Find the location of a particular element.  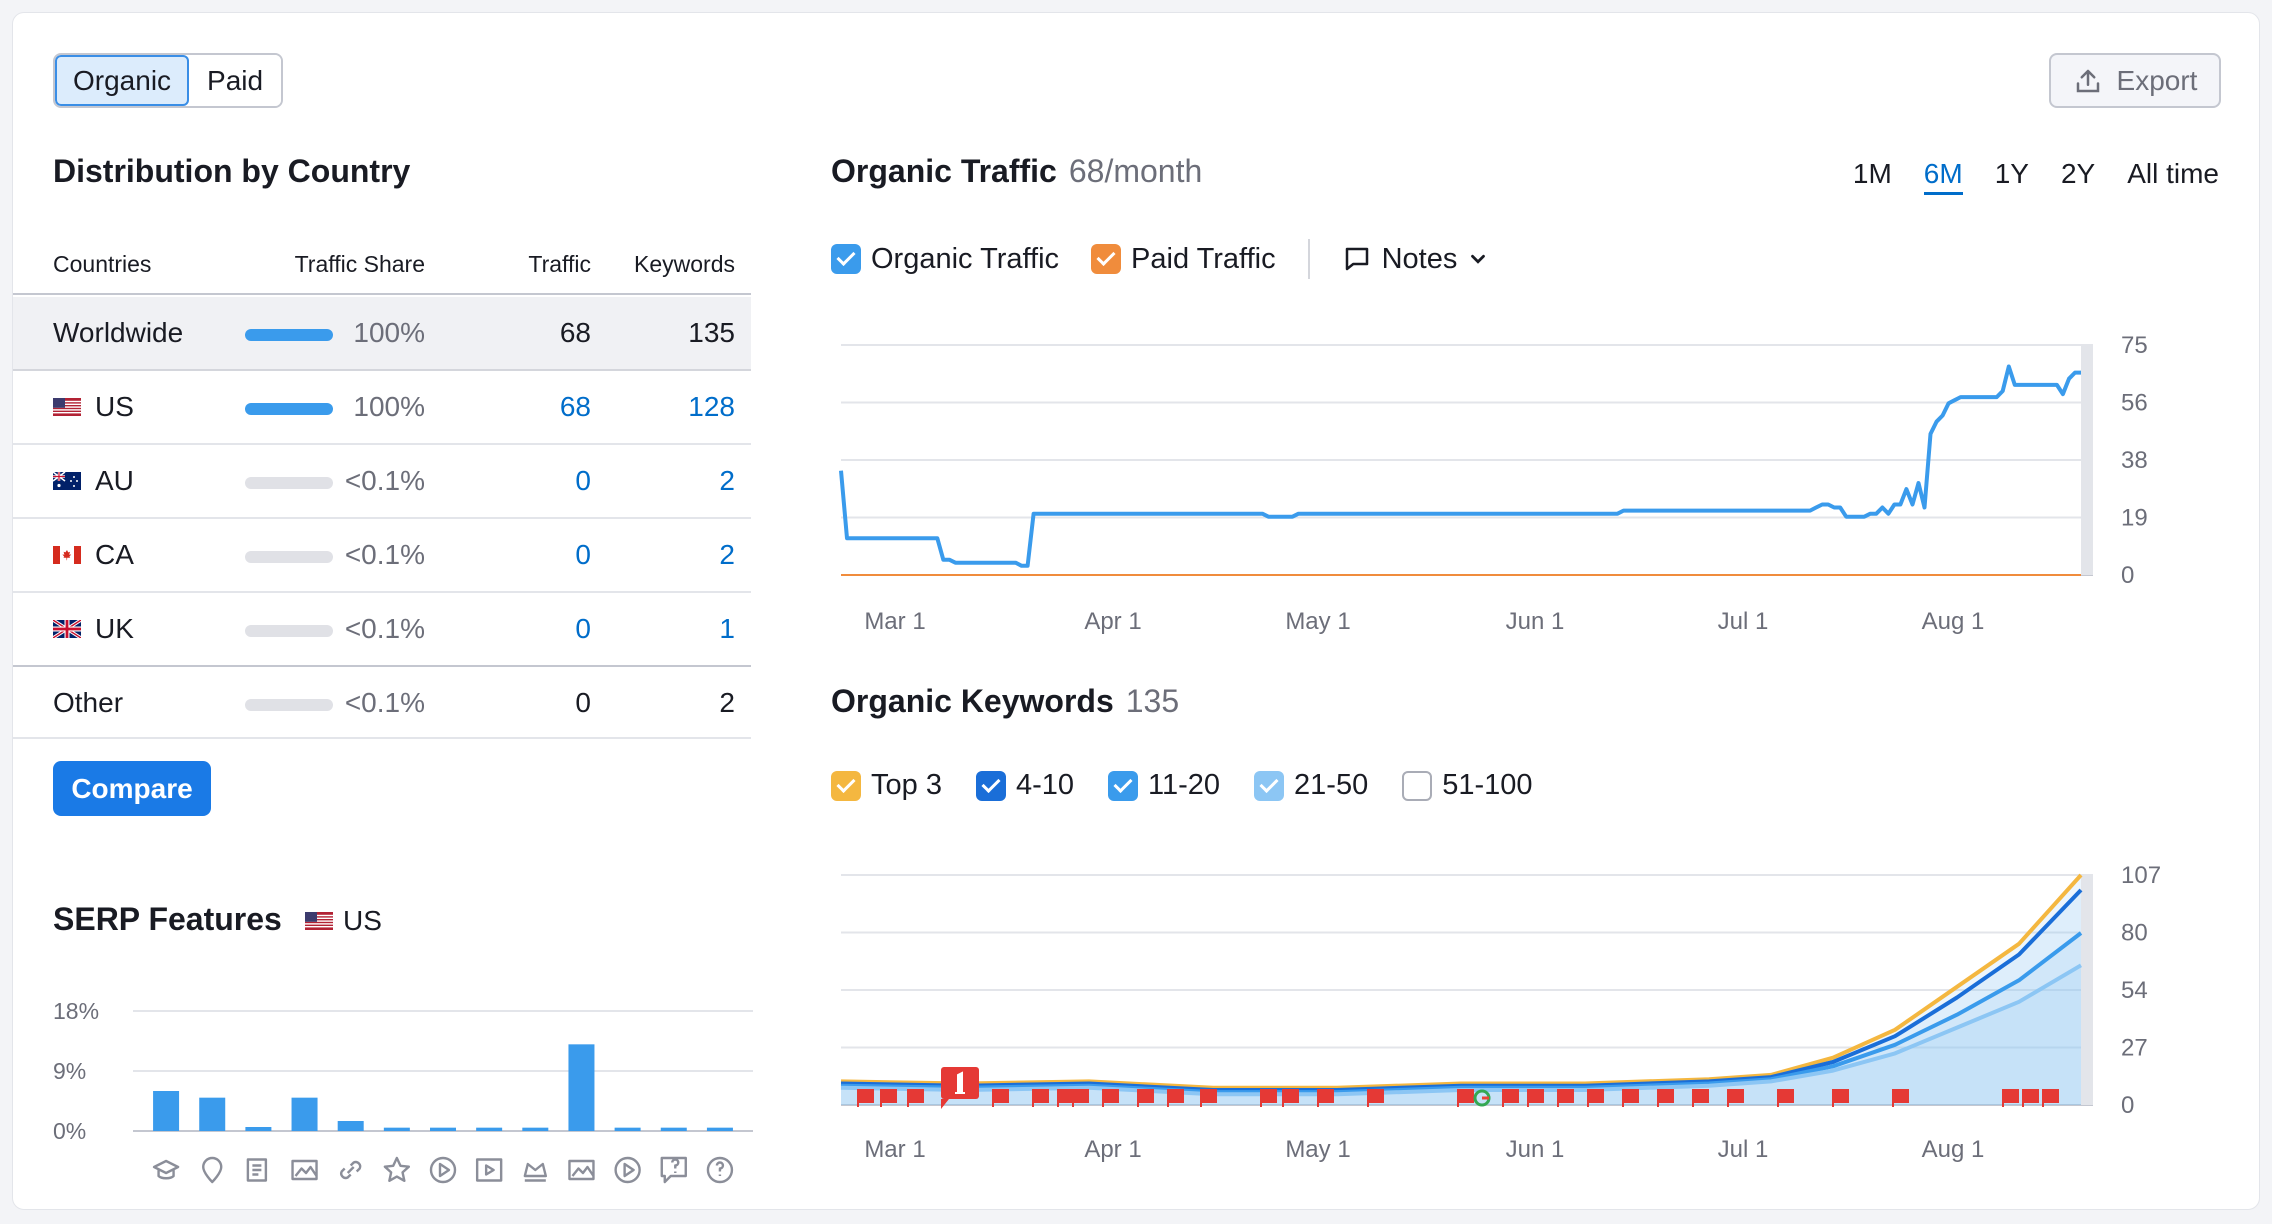

distribution-table-header: Countries Traffic Share Traffic Keywords is located at coordinates (382, 265).